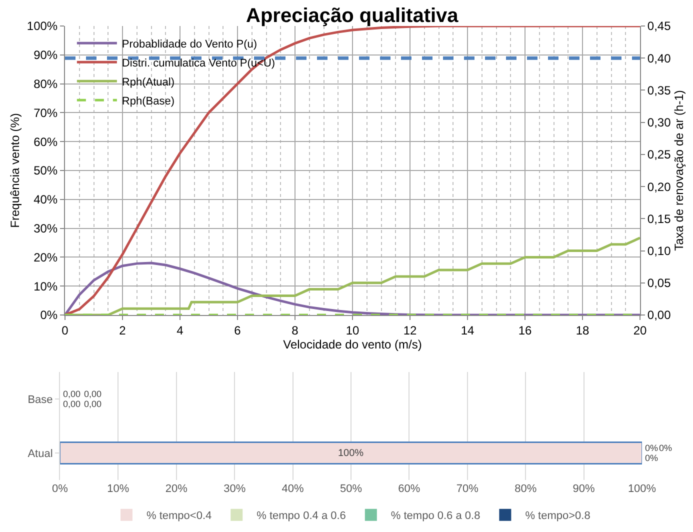 The height and width of the screenshot is (532, 693). What do you see at coordinates (525, 489) in the screenshot?
I see `x-tick-label: 80%` at bounding box center [525, 489].